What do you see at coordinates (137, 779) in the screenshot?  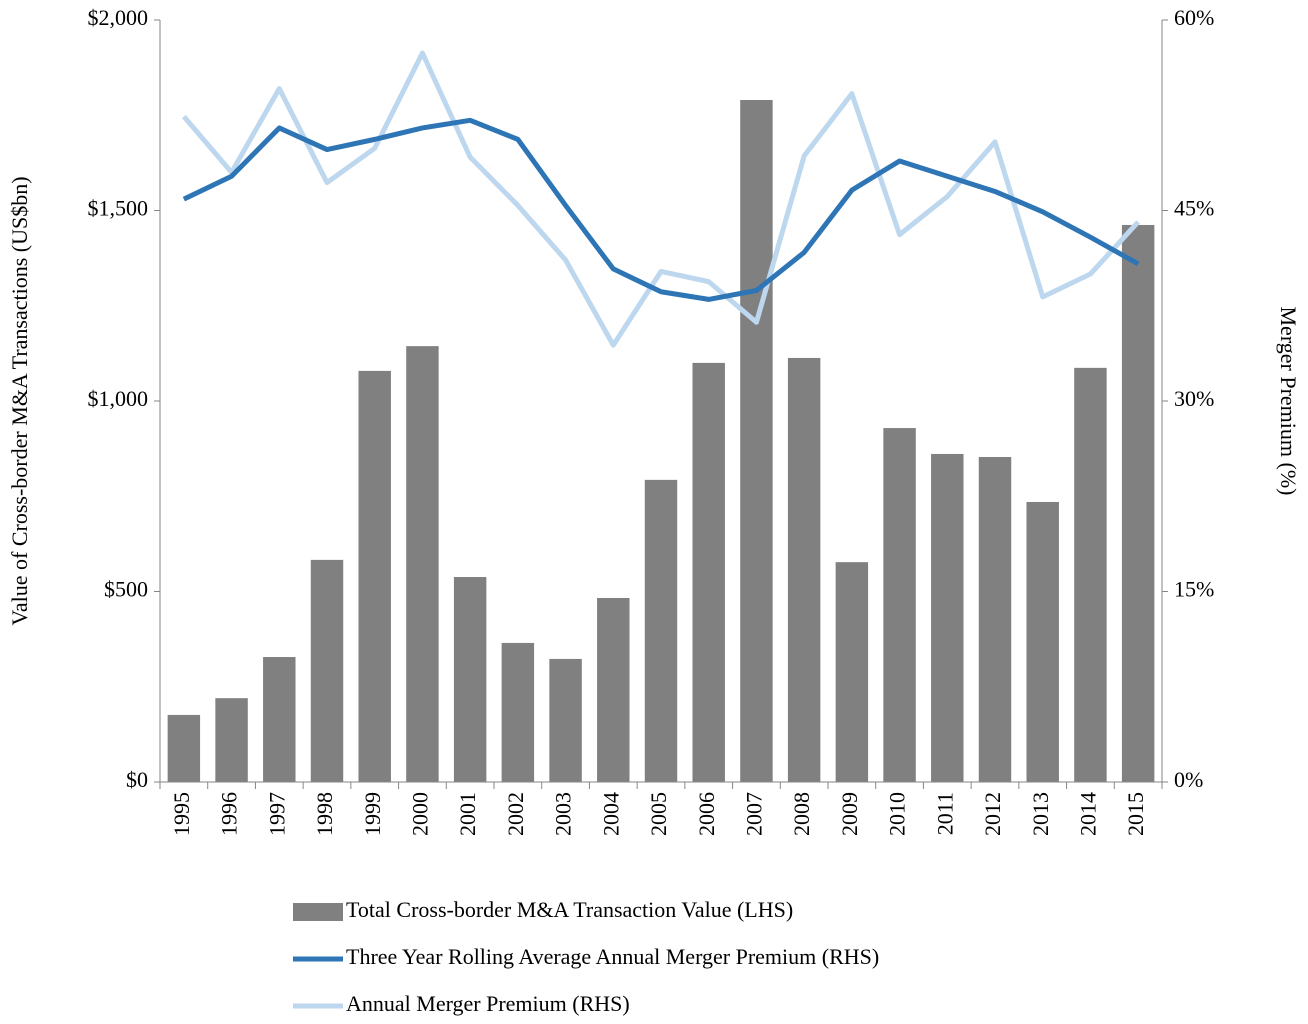 I see `y-tick-label: $0` at bounding box center [137, 779].